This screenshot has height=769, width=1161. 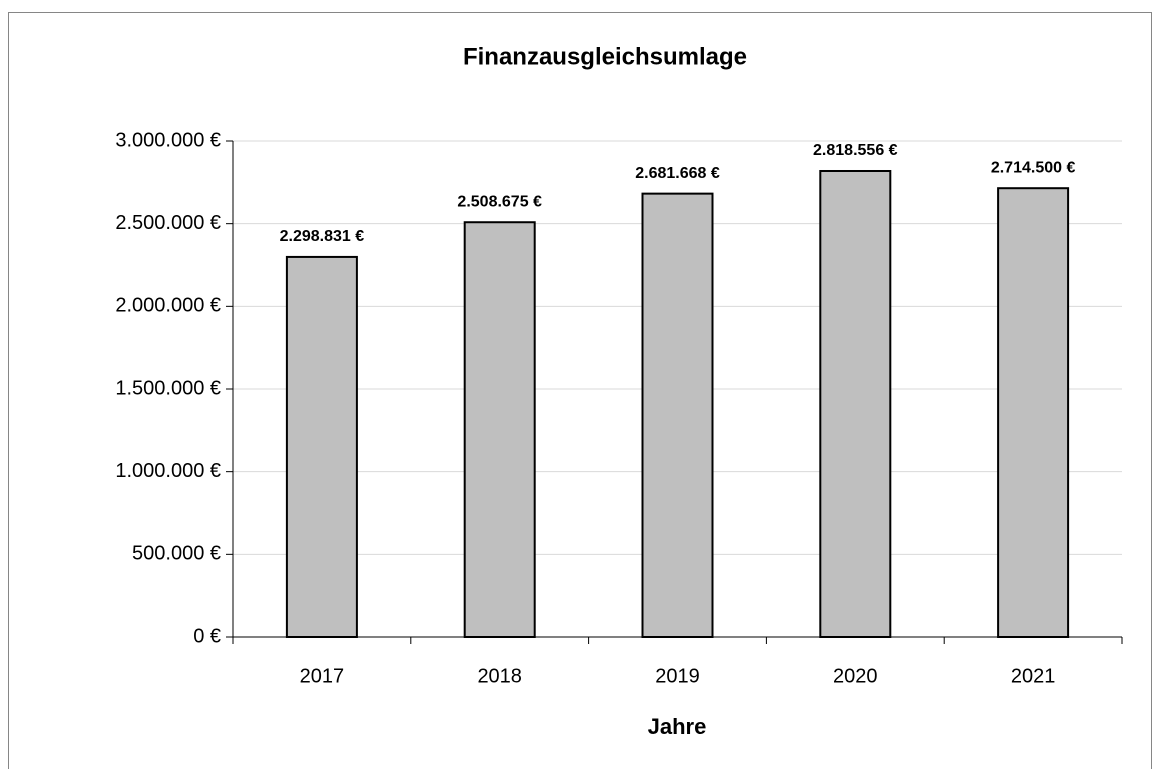 I want to click on data-label: 2.298.831 €, so click(x=322, y=236).